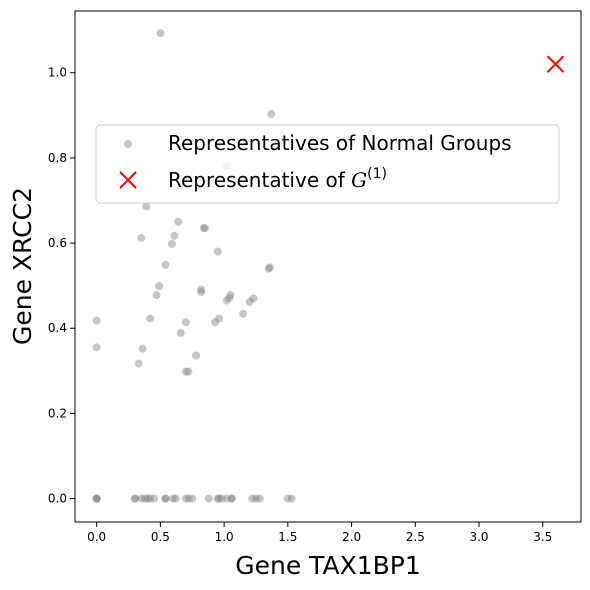 This screenshot has height=590, width=590. What do you see at coordinates (415, 537) in the screenshot?
I see `x-tick-label: 2.5` at bounding box center [415, 537].